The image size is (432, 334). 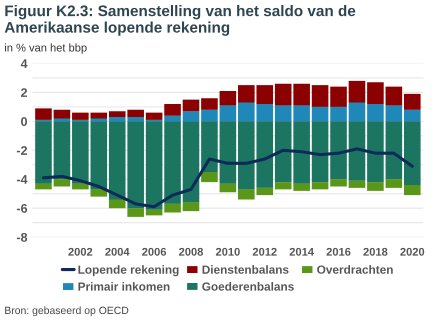 What do you see at coordinates (154, 252) in the screenshot?
I see `x-tick-label: 2006` at bounding box center [154, 252].